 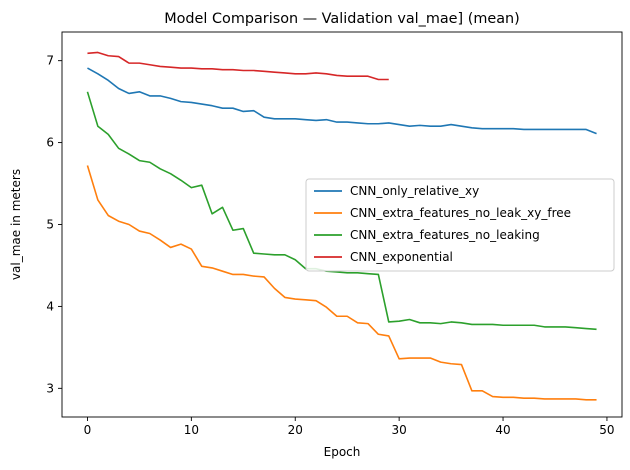 What do you see at coordinates (399, 430) in the screenshot?
I see `x-tick-label: 30` at bounding box center [399, 430].